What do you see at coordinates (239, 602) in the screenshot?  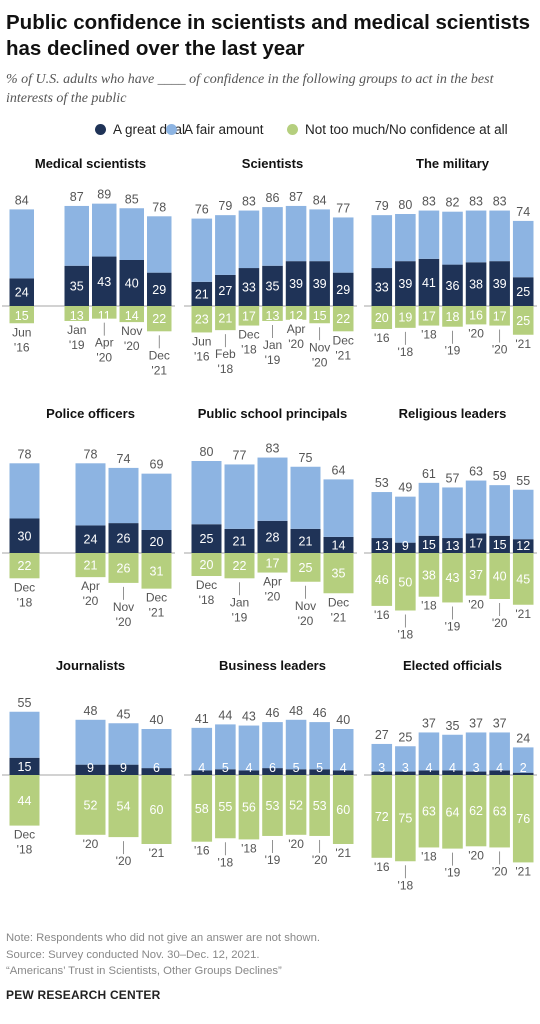 I see `tick-label: Jan` at bounding box center [239, 602].